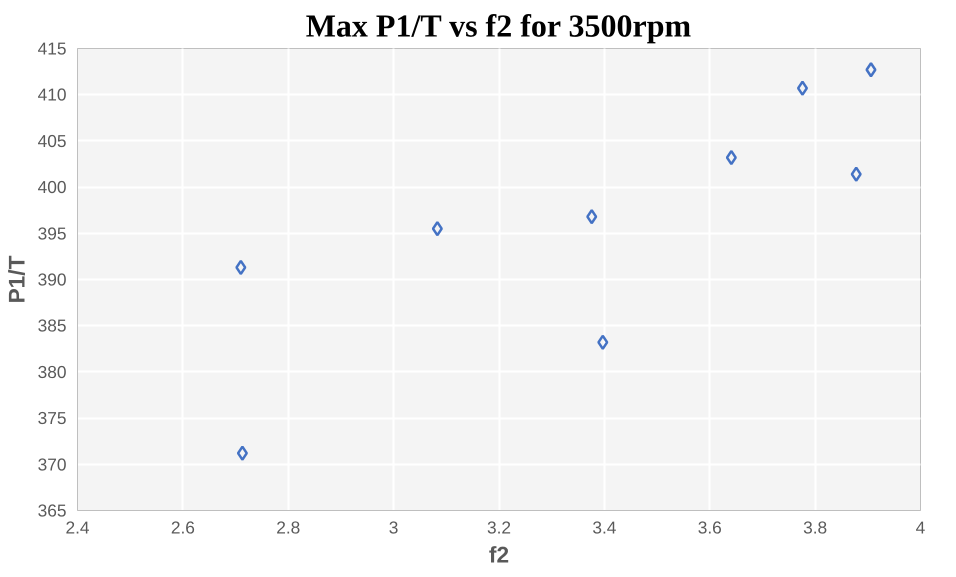  What do you see at coordinates (52, 94) in the screenshot?
I see `y-tick-label: 410` at bounding box center [52, 94].